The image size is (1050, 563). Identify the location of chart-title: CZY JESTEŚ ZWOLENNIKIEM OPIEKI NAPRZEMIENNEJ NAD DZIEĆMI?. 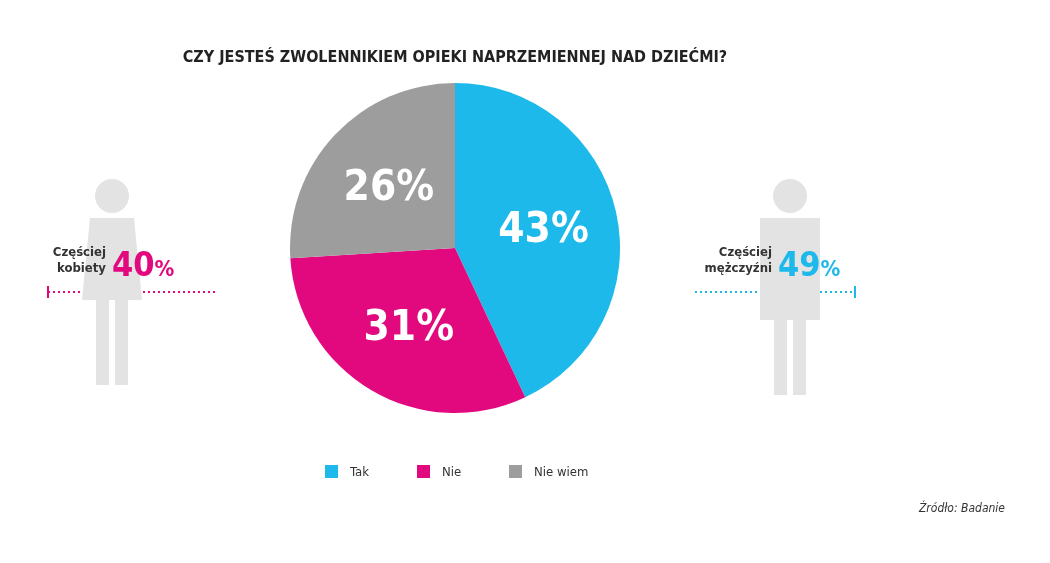
(455, 56).